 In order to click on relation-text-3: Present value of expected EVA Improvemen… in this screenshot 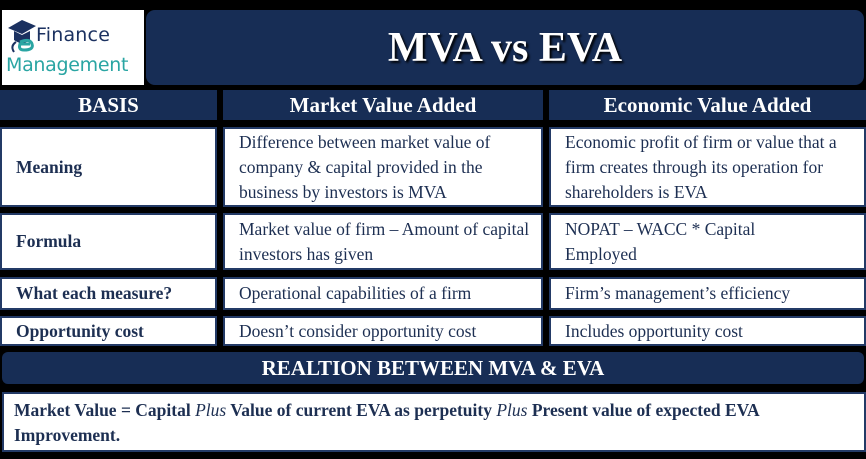, I will do `click(386, 422)`.